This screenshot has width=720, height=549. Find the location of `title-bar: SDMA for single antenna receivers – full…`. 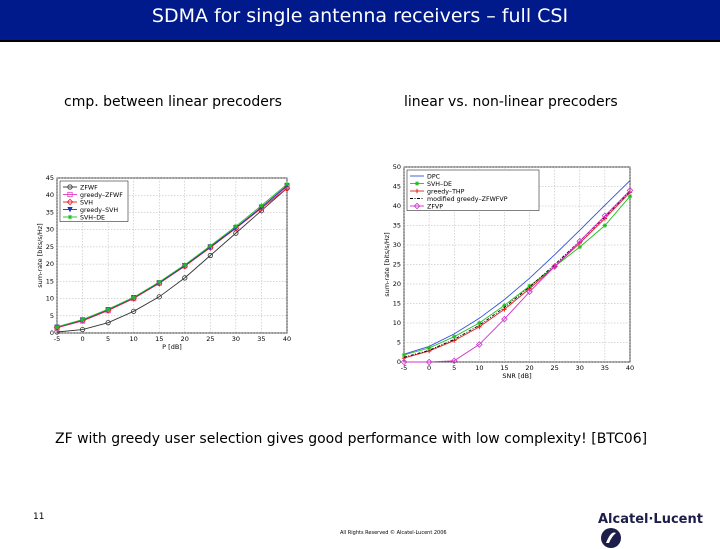

title-bar: SDMA for single antenna receivers – full… is located at coordinates (360, 21).